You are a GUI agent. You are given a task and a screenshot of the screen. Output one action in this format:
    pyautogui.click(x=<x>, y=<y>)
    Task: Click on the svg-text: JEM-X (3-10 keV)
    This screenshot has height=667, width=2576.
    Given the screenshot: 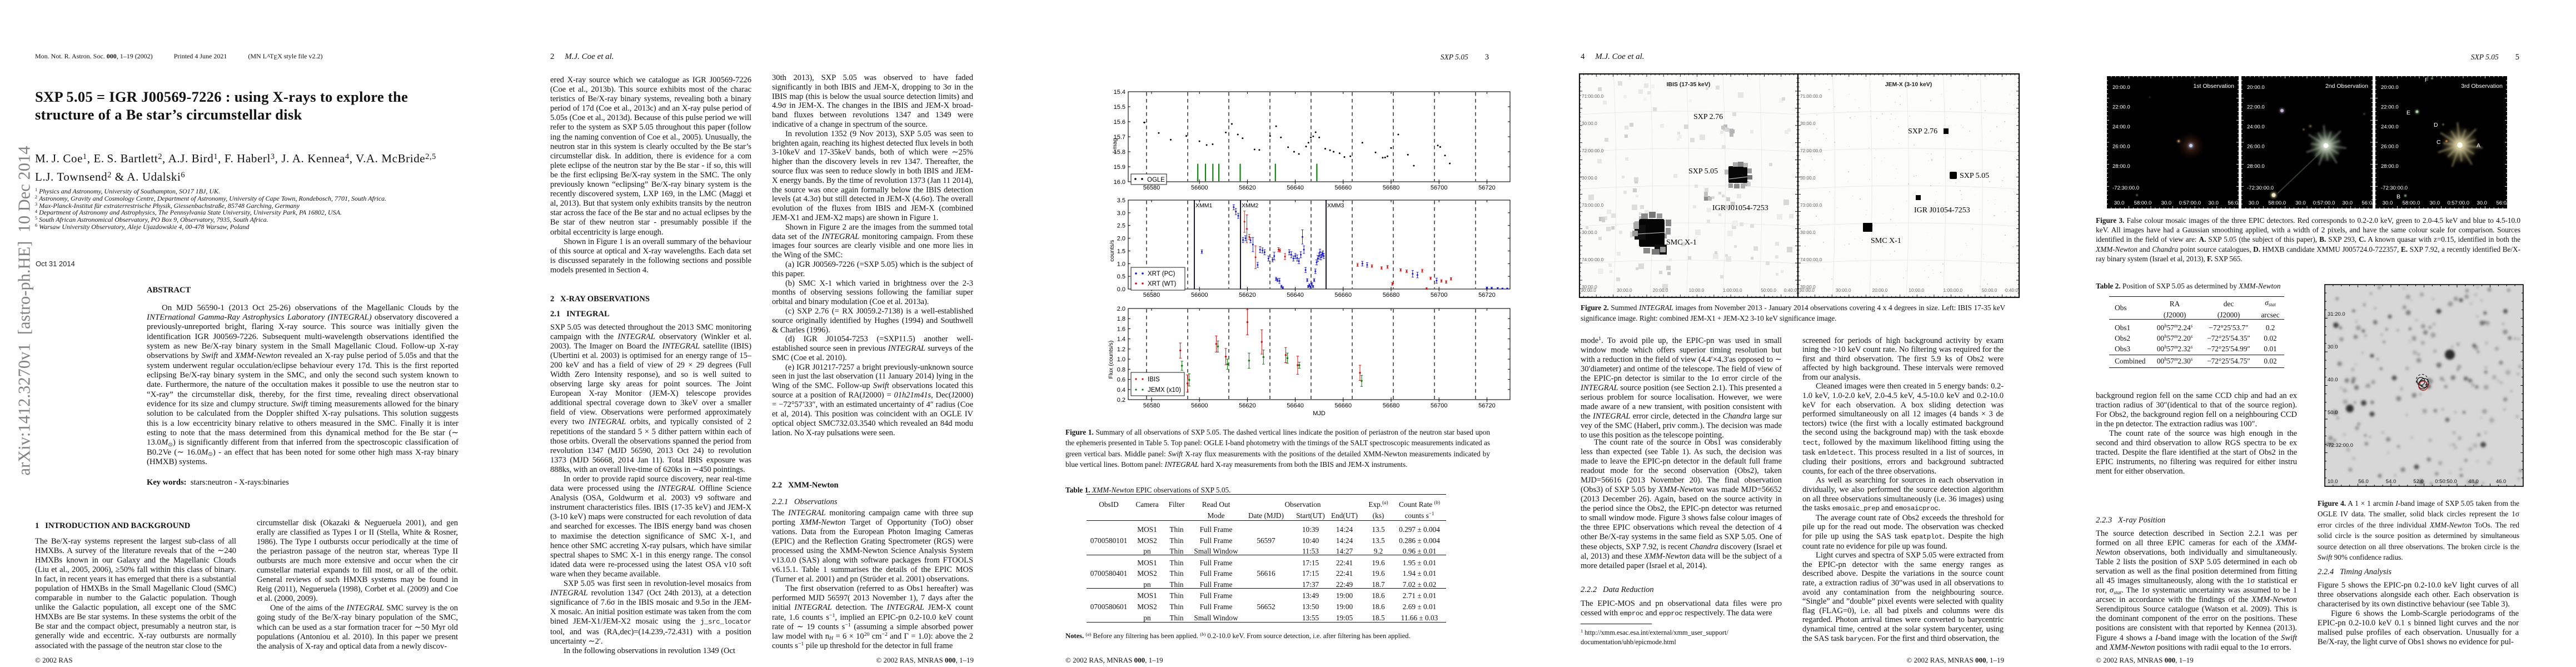 What is the action you would take?
    pyautogui.click(x=1908, y=84)
    